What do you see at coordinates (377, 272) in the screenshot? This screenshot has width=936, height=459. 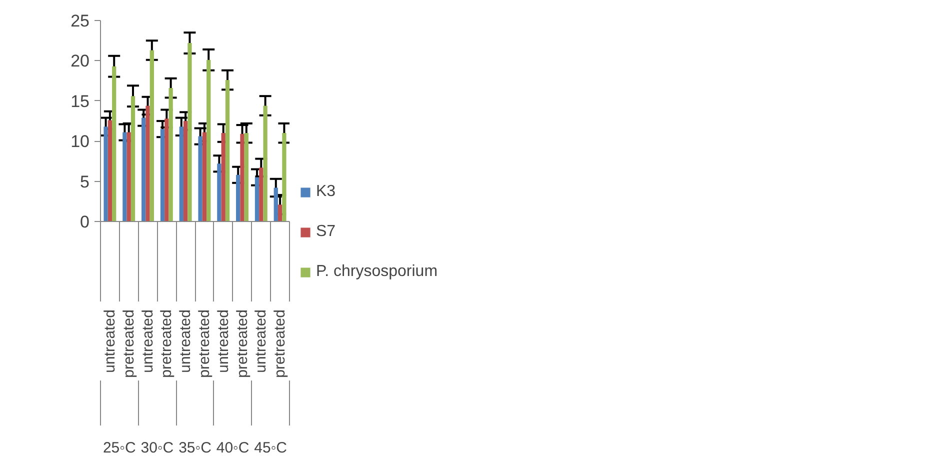 I see `legend-label: P. chrysosporium` at bounding box center [377, 272].